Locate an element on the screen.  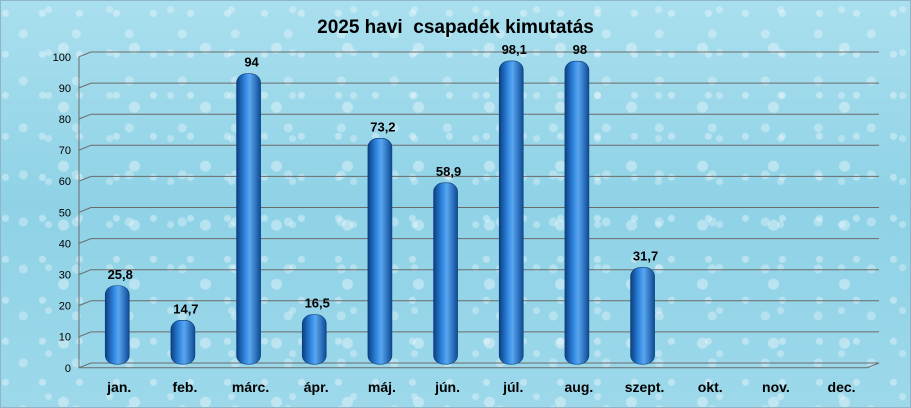
y-tick-label: 100 is located at coordinates (62, 58).